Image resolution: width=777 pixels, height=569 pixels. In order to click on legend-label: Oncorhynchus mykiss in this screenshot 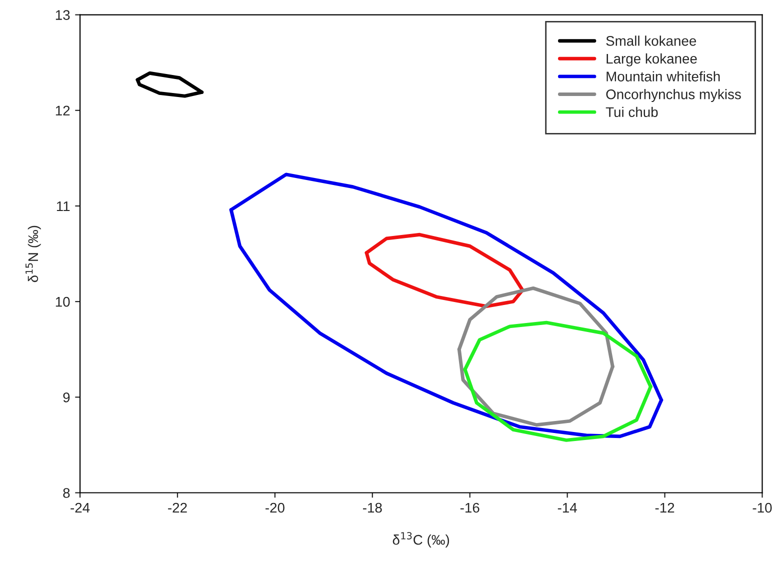, I will do `click(673, 95)`.